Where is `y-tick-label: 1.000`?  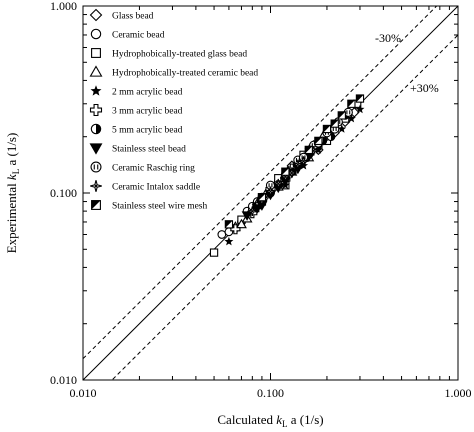 y-tick-label: 1.000 is located at coordinates (63, 6).